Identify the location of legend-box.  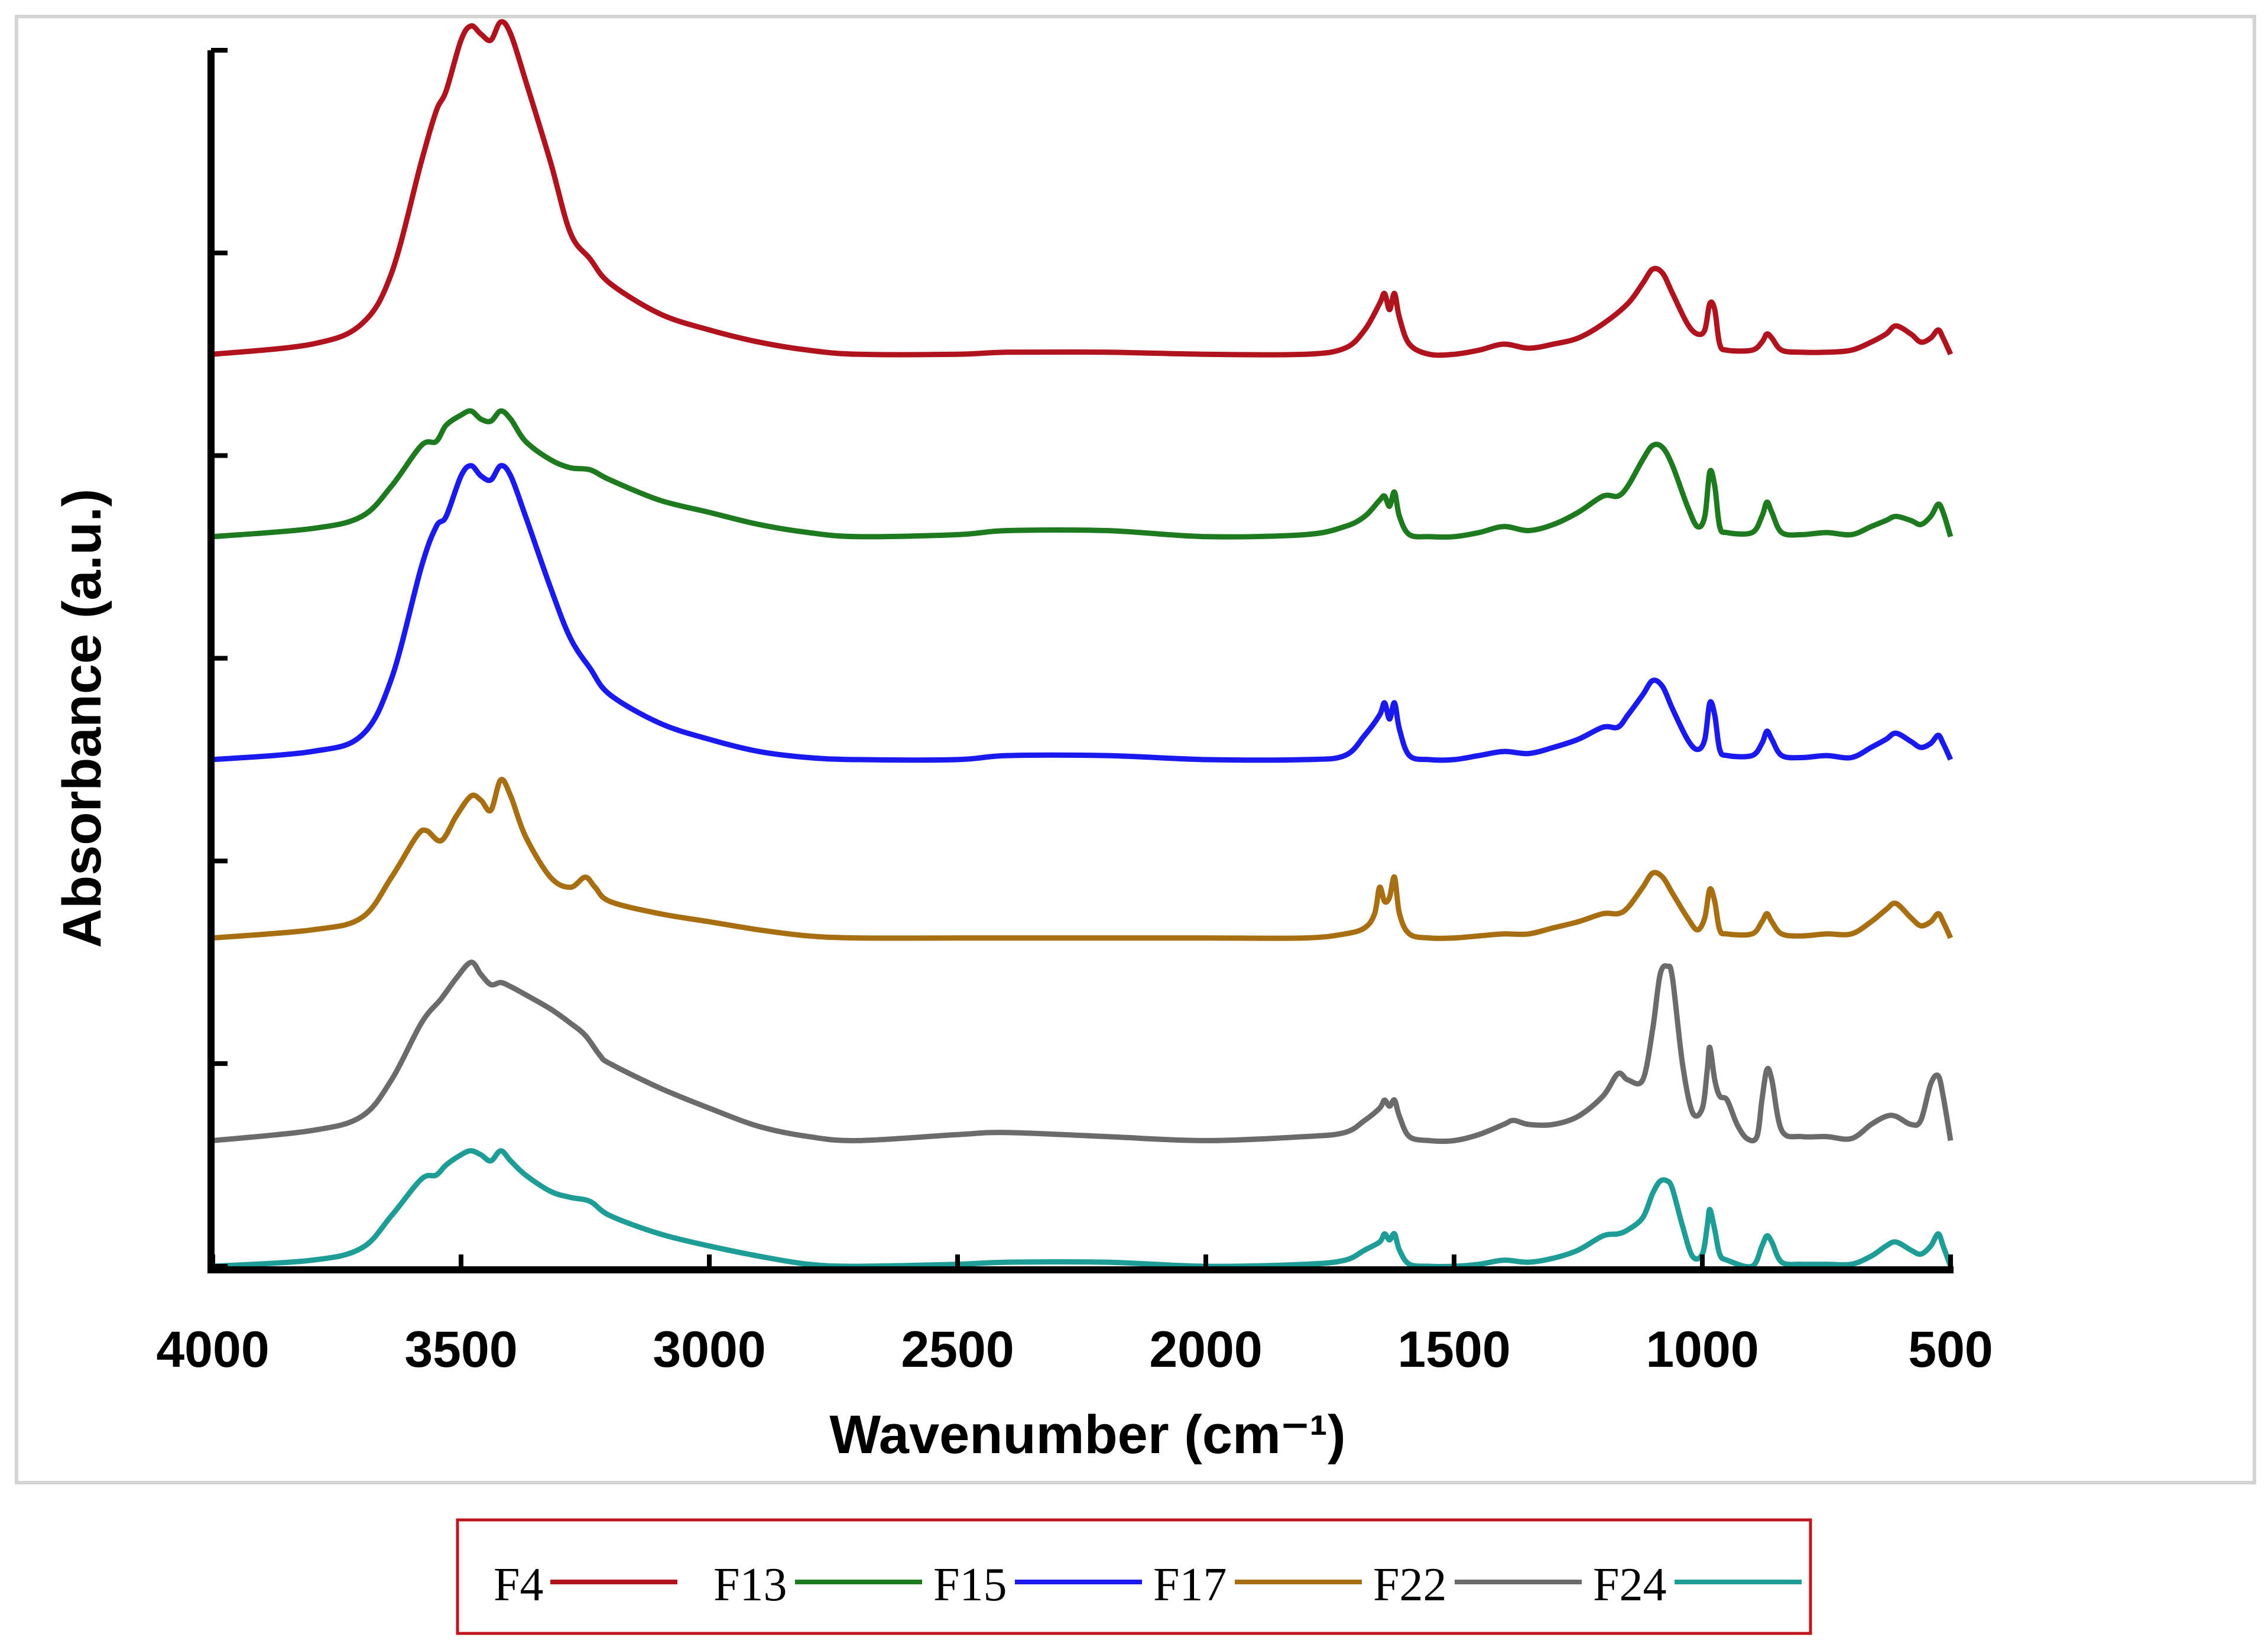
(1134, 1576).